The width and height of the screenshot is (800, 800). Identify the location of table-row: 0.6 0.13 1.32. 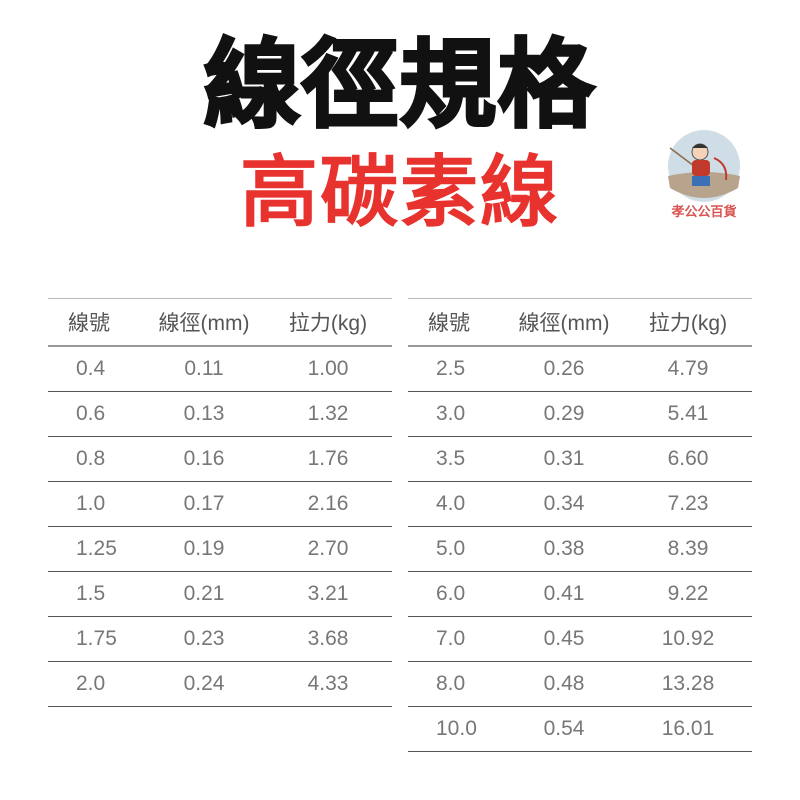
(220, 414).